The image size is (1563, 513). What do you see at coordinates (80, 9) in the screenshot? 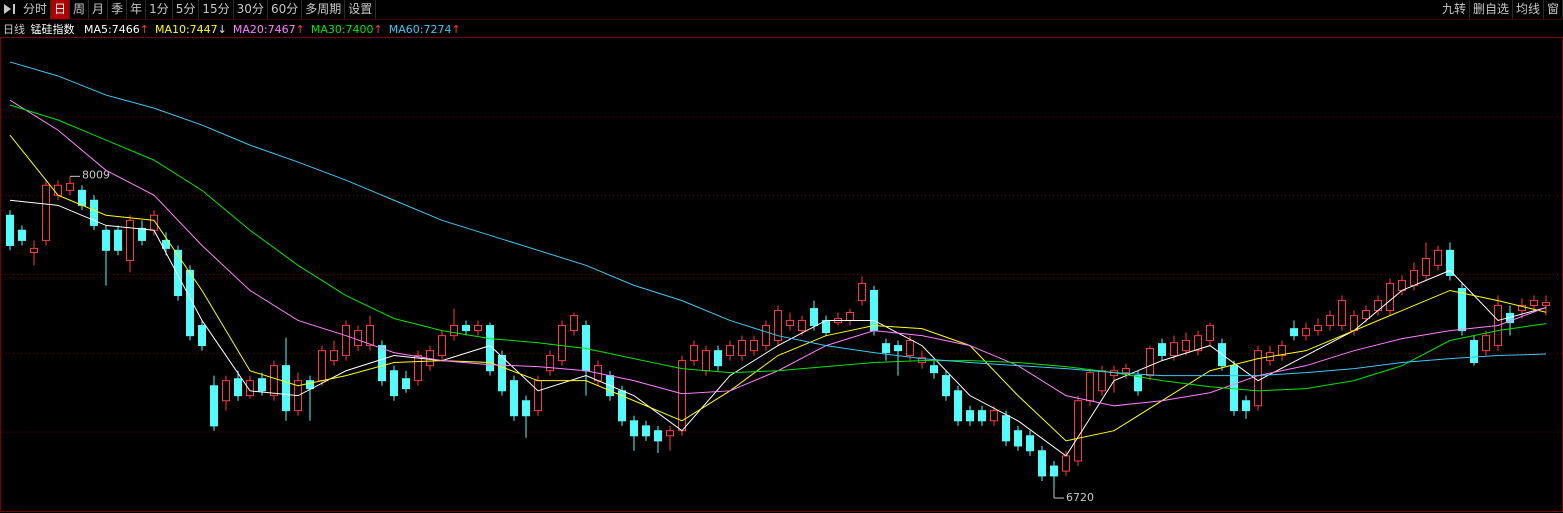
I see `period-button: 周` at bounding box center [80, 9].